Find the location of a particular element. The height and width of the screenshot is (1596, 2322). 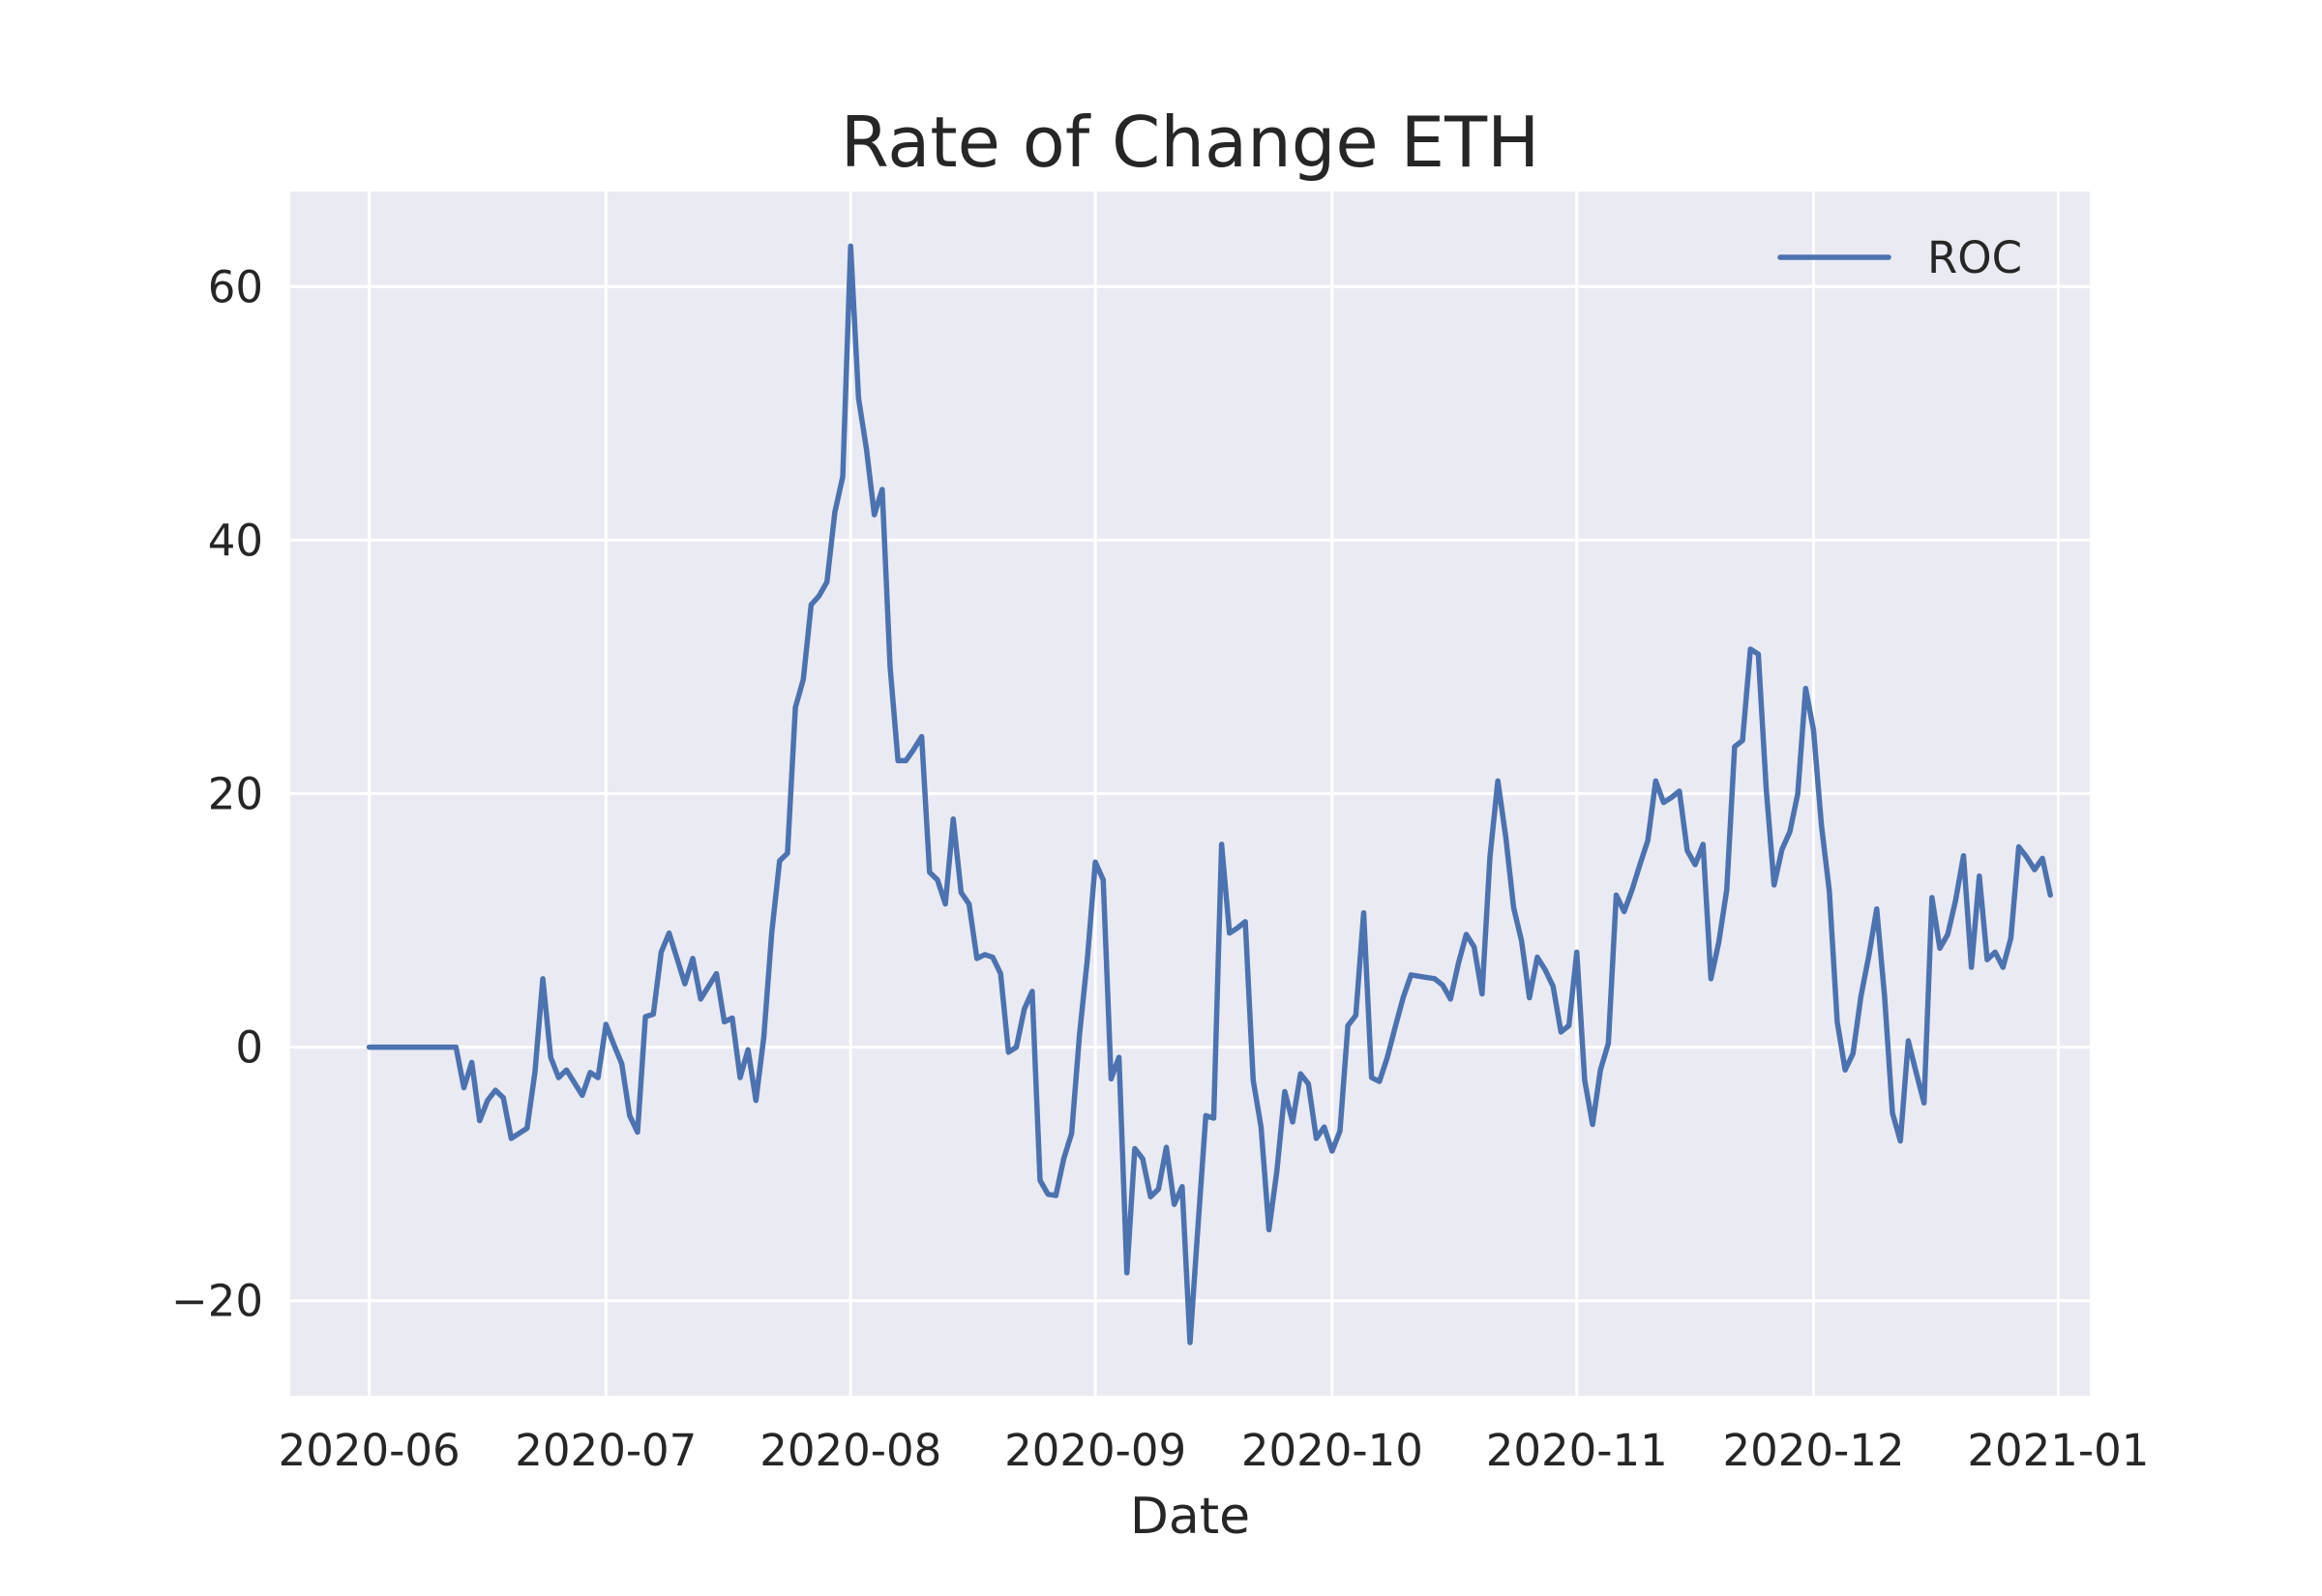

y-tick-label: 60 is located at coordinates (235, 286).